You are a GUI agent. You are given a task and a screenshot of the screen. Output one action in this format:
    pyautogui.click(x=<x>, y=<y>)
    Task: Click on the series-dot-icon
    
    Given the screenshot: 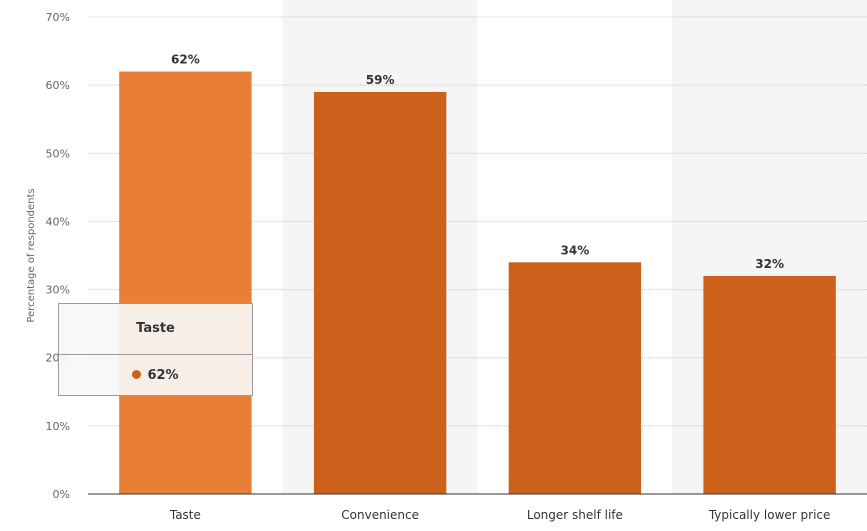 What is the action you would take?
    pyautogui.click(x=137, y=374)
    